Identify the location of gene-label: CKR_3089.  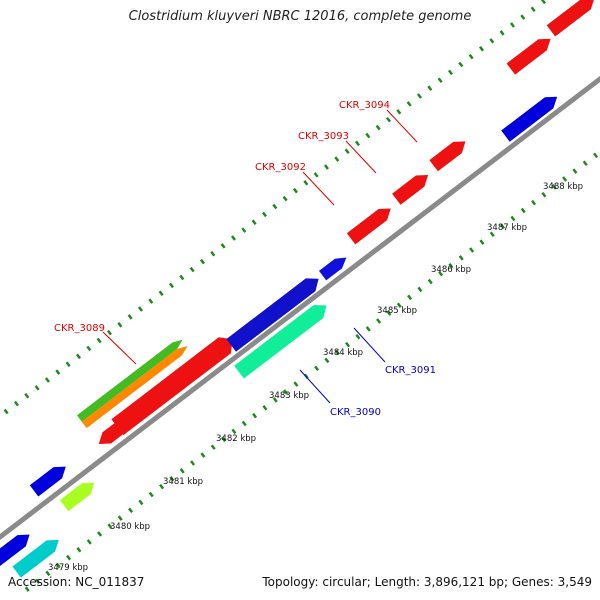
(79, 328).